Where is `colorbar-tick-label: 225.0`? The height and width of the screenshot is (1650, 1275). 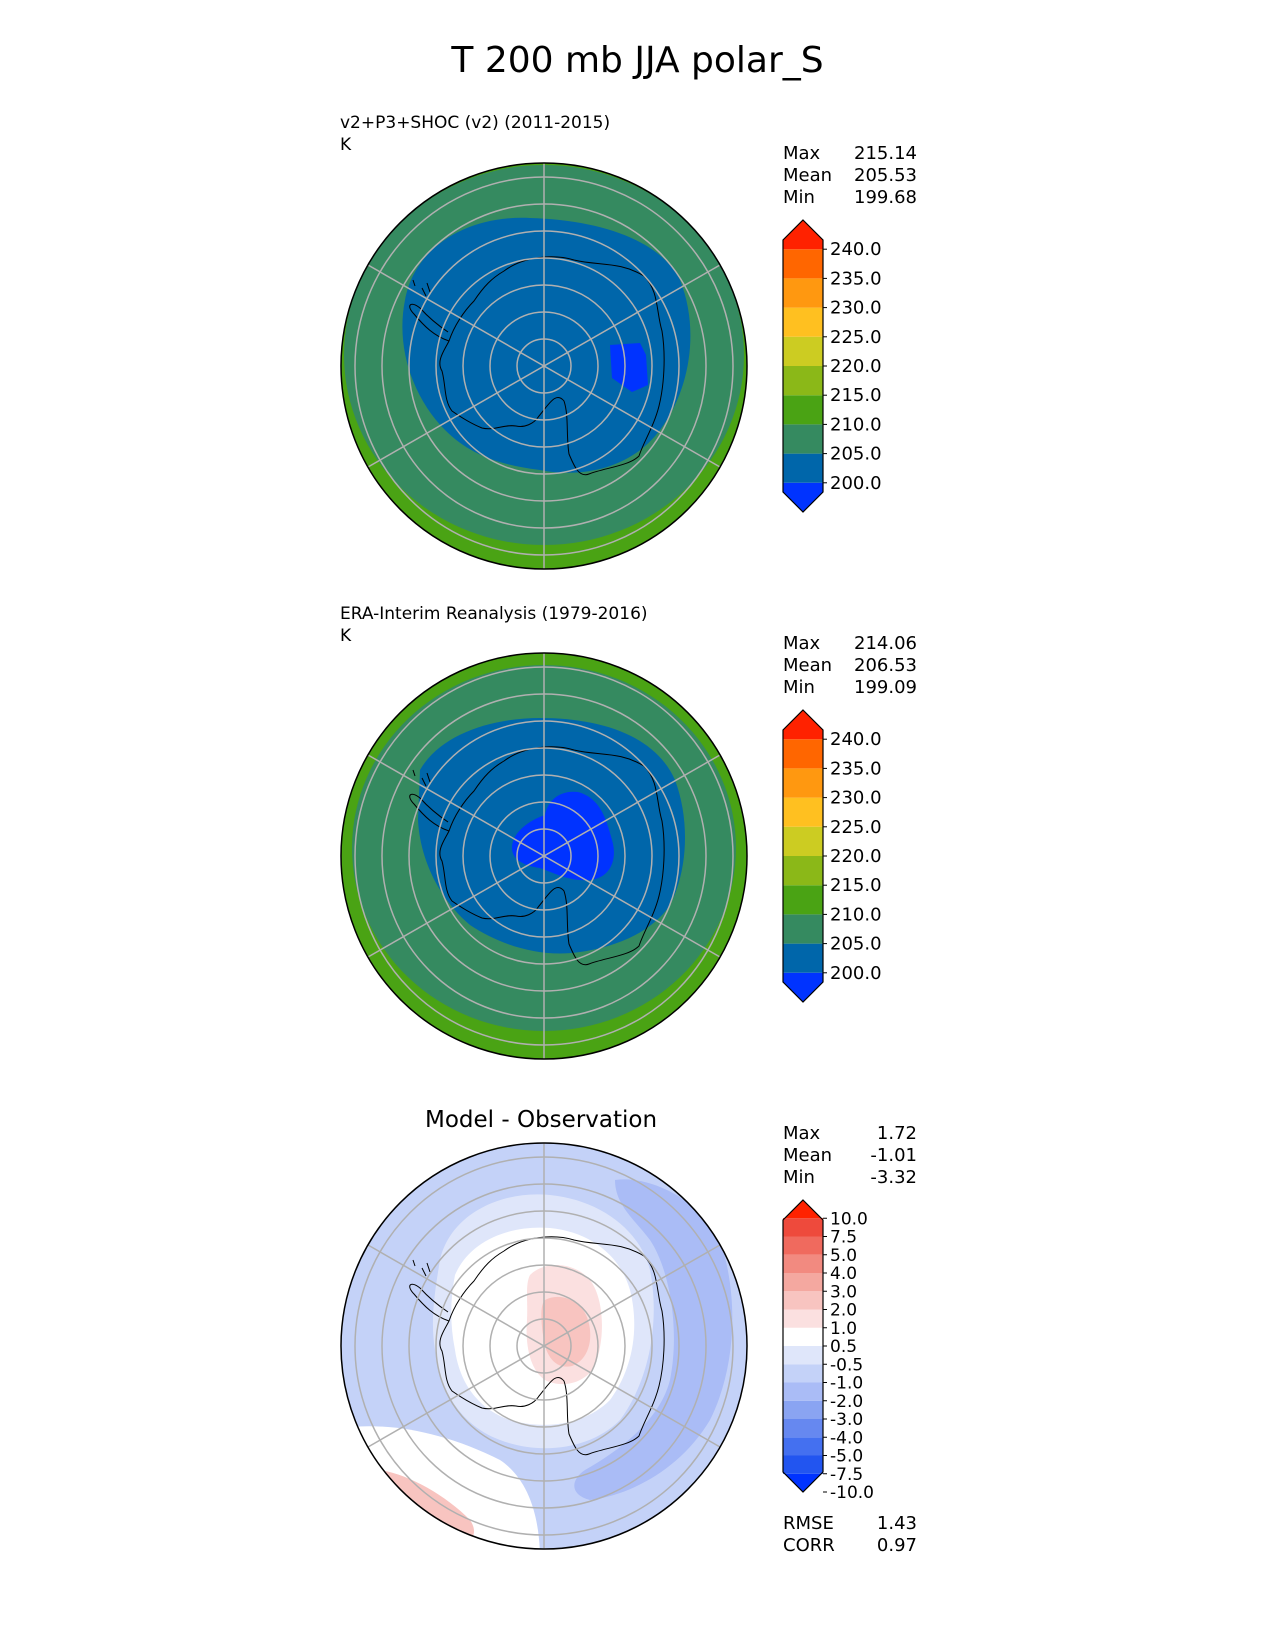
colorbar-tick-label: 225.0 is located at coordinates (856, 827).